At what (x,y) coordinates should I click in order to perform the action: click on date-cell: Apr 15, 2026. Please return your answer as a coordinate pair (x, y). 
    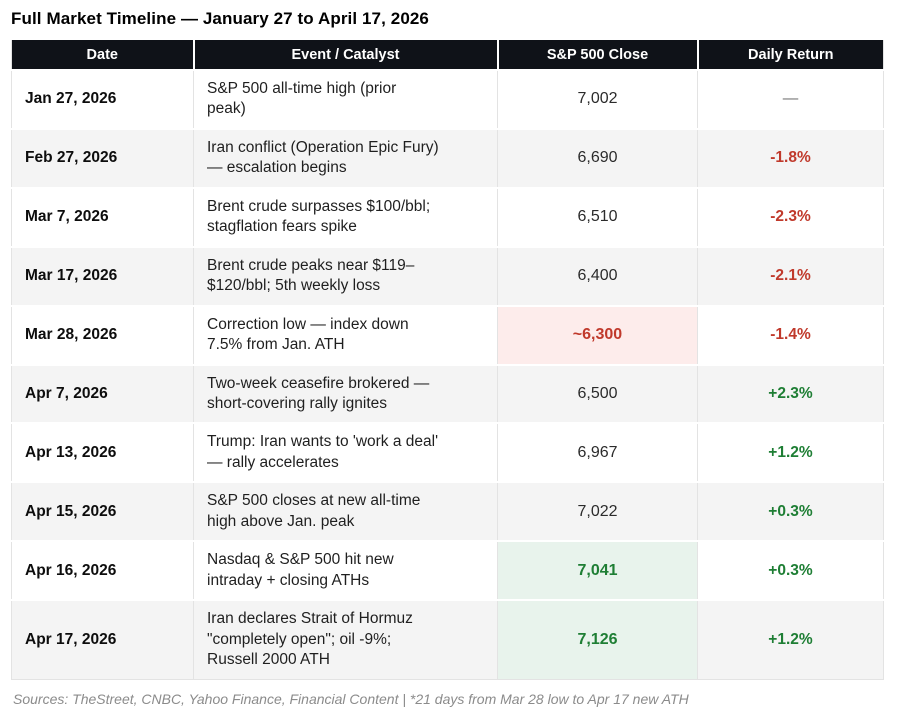
    Looking at the image, I should click on (102, 511).